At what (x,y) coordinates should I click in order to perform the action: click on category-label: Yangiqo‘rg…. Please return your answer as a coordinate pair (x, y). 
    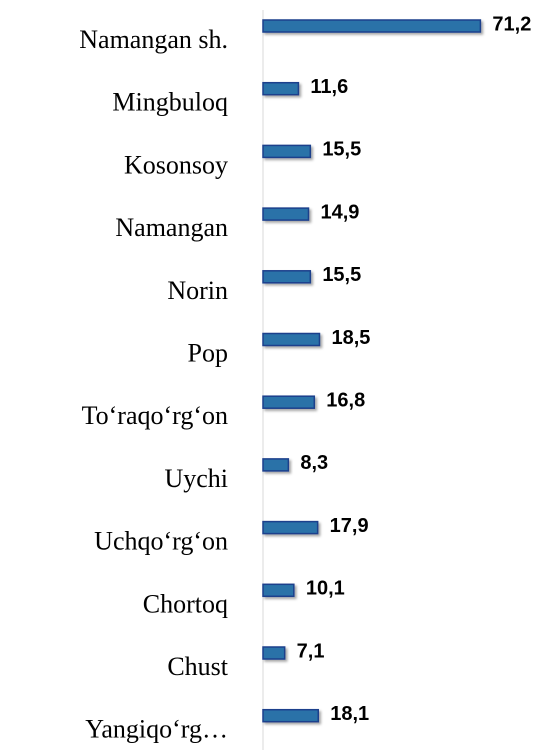
    Looking at the image, I should click on (156, 729).